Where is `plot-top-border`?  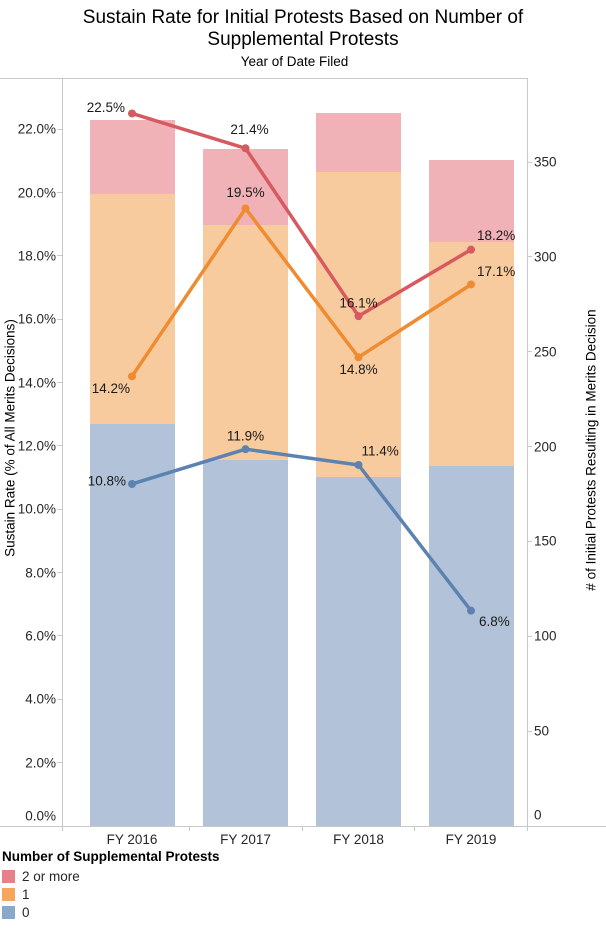 plot-top-border is located at coordinates (264, 78).